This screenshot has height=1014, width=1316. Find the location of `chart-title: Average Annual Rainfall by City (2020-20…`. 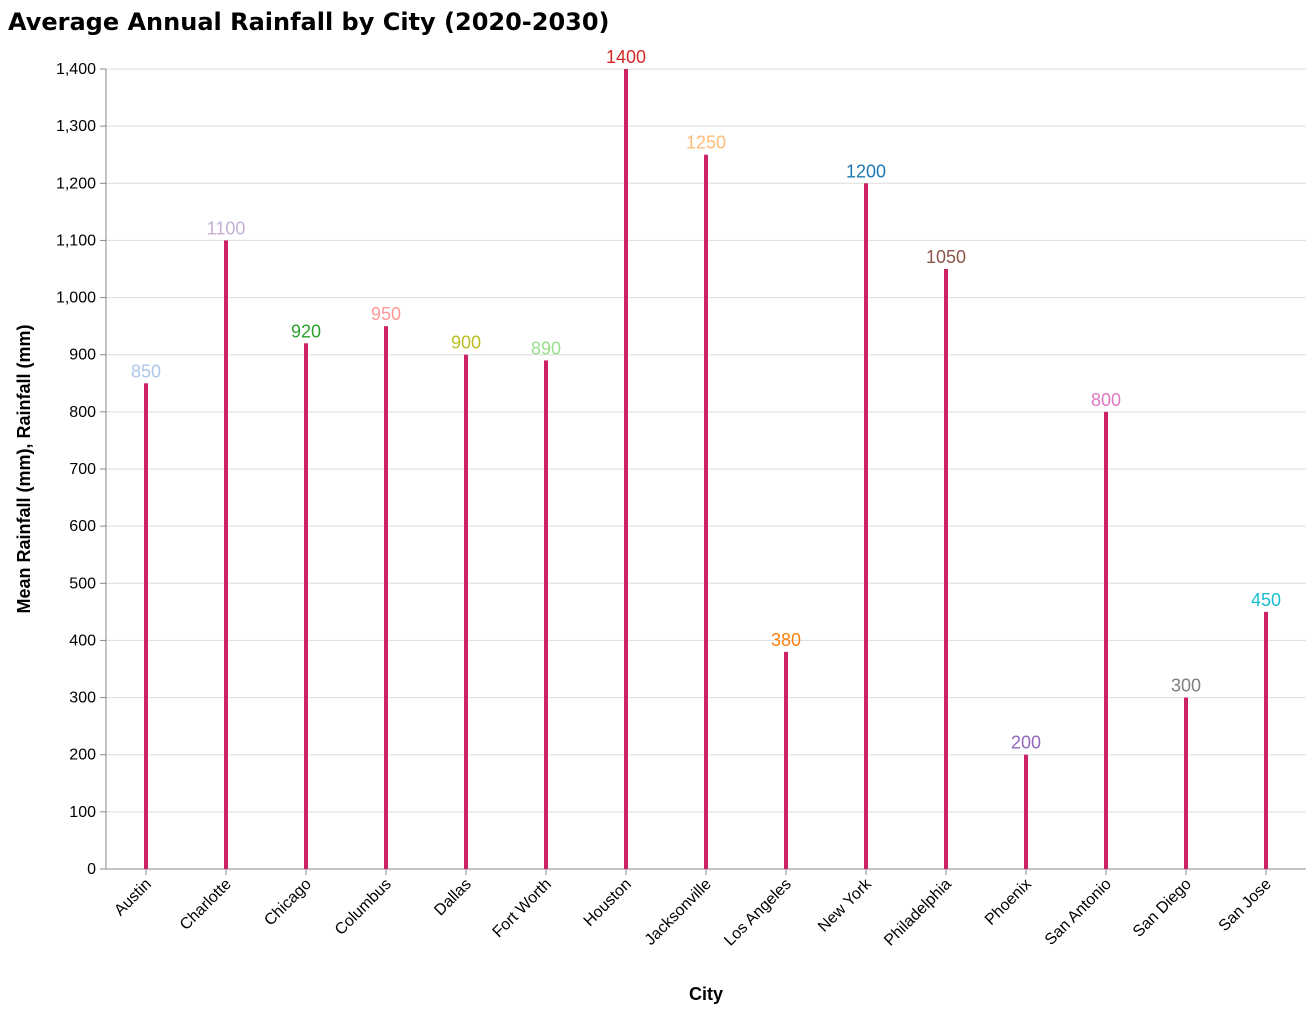

chart-title: Average Annual Rainfall by City (2020-20… is located at coordinates (309, 22).